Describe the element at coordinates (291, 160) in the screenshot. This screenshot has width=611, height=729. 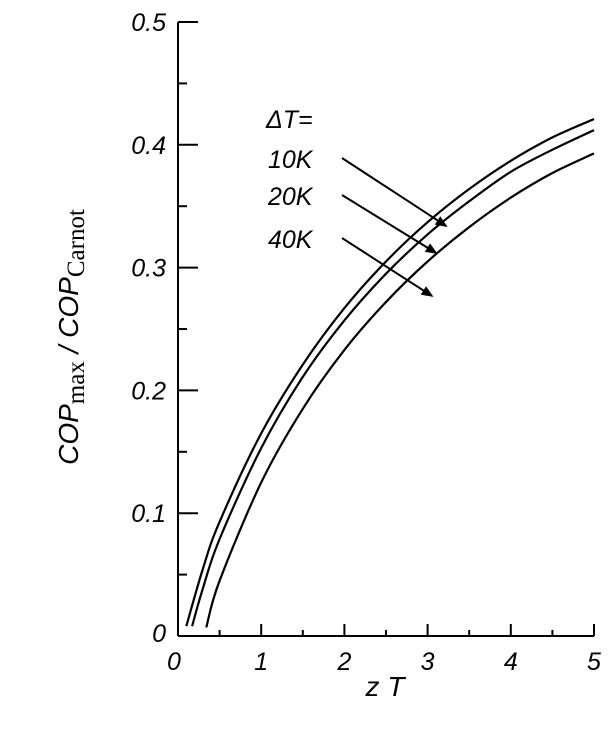
I see `annotation-label-10k: 10K` at that location.